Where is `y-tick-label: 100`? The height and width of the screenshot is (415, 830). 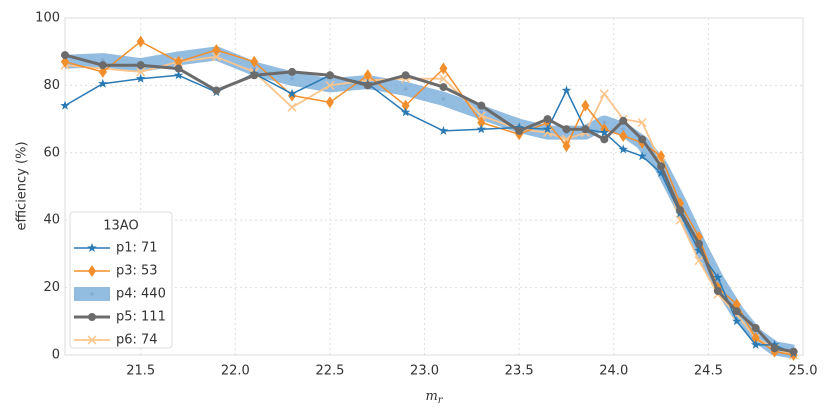
y-tick-label: 100 is located at coordinates (47, 18).